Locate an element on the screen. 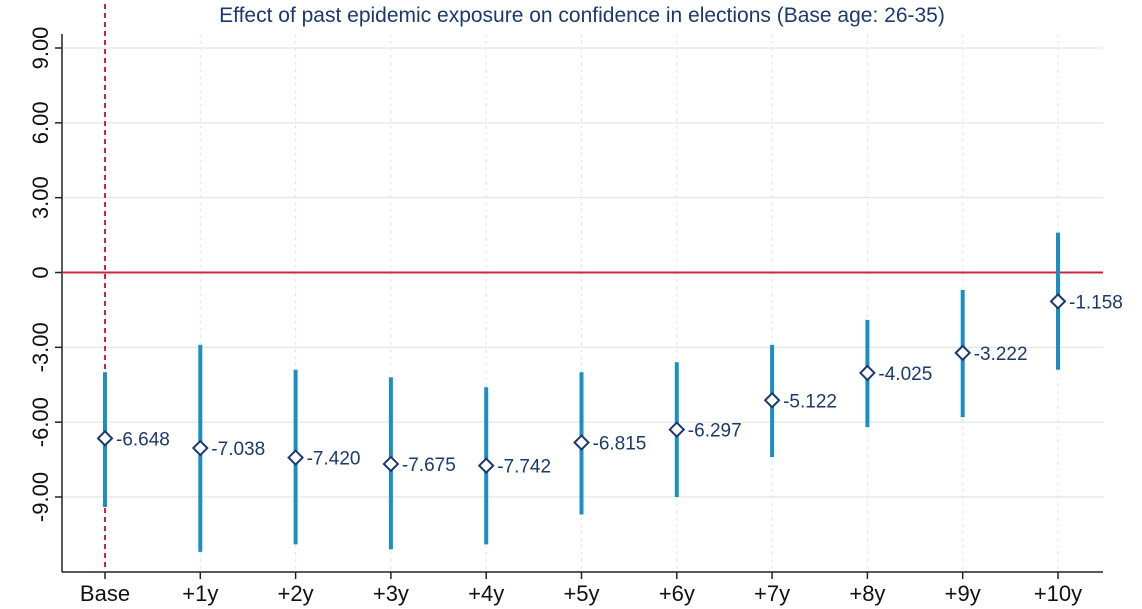  y-tick-label: 0 is located at coordinates (40, 272).